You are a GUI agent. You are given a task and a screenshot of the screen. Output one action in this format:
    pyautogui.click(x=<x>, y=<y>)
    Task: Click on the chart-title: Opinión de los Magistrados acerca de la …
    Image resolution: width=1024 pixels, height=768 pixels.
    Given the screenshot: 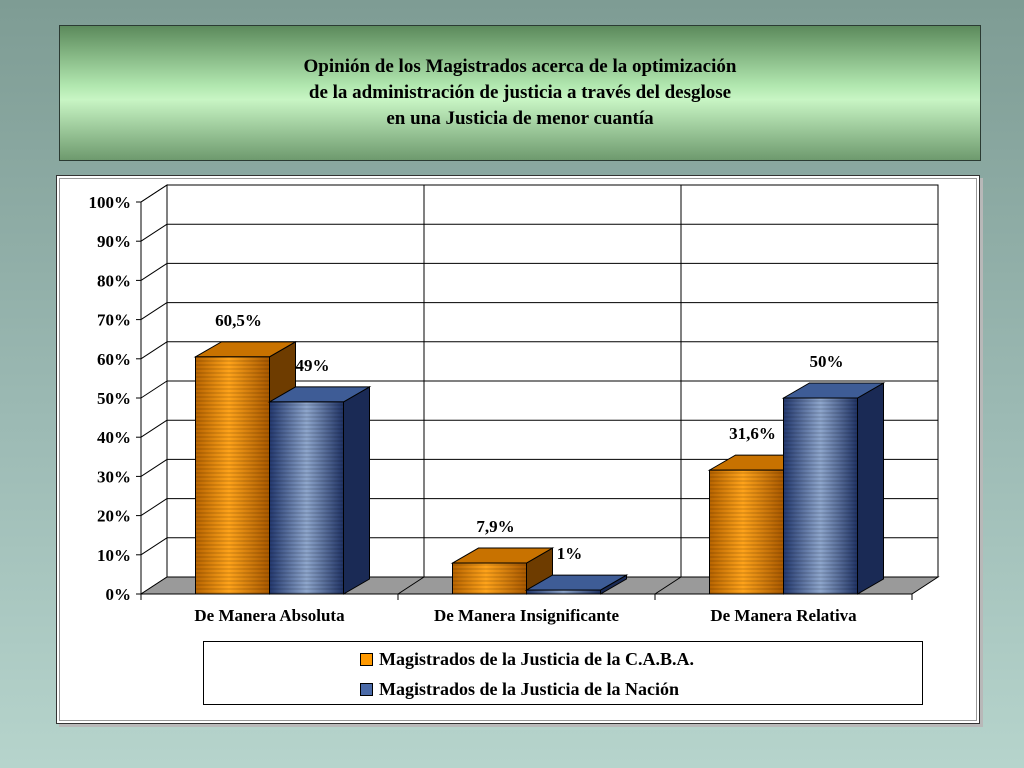 What is the action you would take?
    pyautogui.click(x=520, y=92)
    